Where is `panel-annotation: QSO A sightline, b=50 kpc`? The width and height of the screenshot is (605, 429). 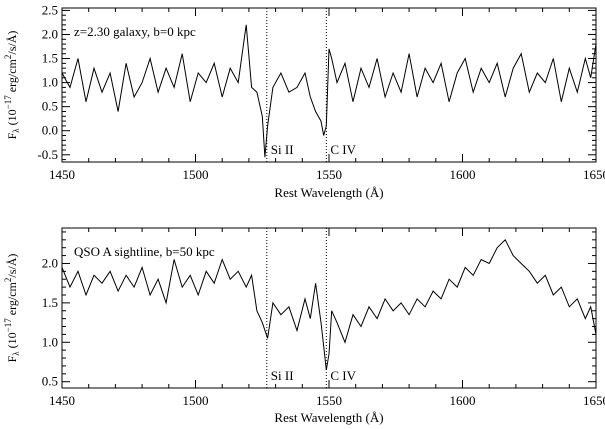 panel-annotation: QSO A sightline, b=50 kpc is located at coordinates (144, 251).